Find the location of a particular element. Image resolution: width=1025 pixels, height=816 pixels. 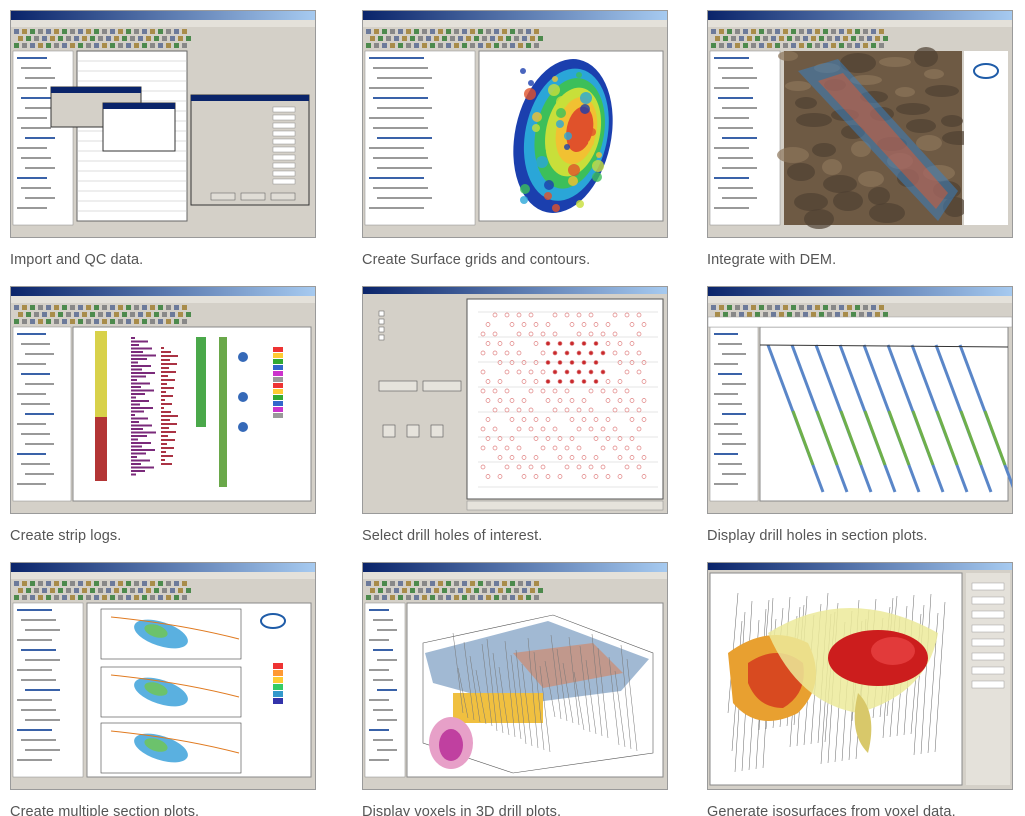

panel: Import and QC data. is located at coordinates (163, 139).